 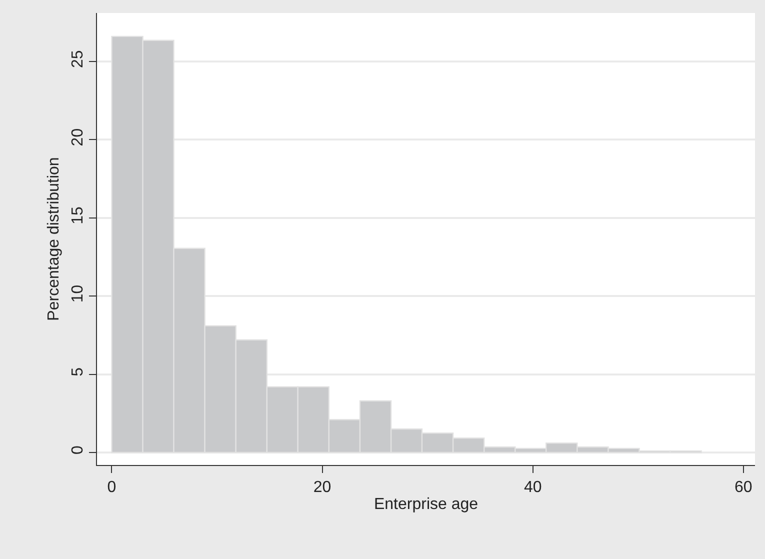 What do you see at coordinates (426, 504) in the screenshot?
I see `x-axis-title: Enterprise age` at bounding box center [426, 504].